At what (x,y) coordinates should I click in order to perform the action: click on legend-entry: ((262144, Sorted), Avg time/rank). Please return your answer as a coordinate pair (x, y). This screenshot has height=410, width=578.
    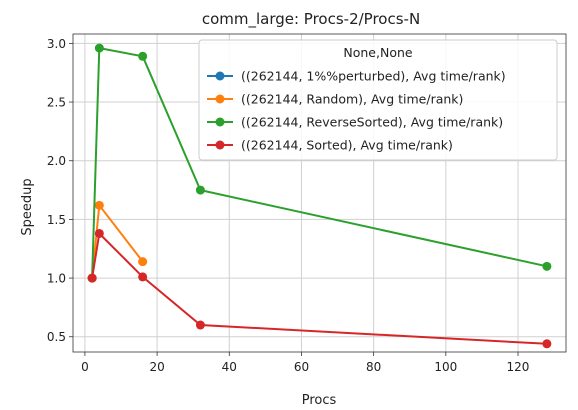
    Looking at the image, I should click on (330, 145).